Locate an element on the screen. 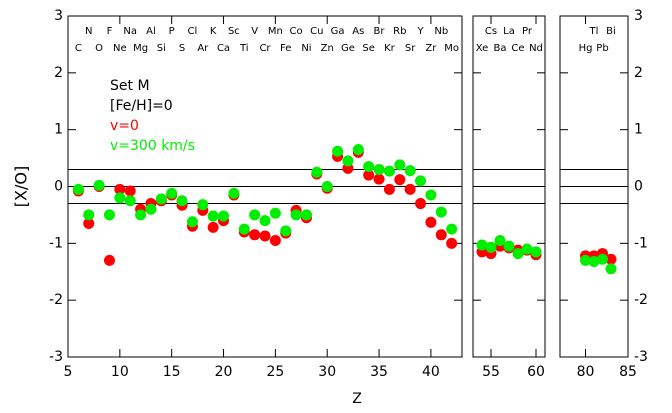 Image resolution: width=672 pixels, height=413 pixels. element-label: Cu is located at coordinates (316, 31).